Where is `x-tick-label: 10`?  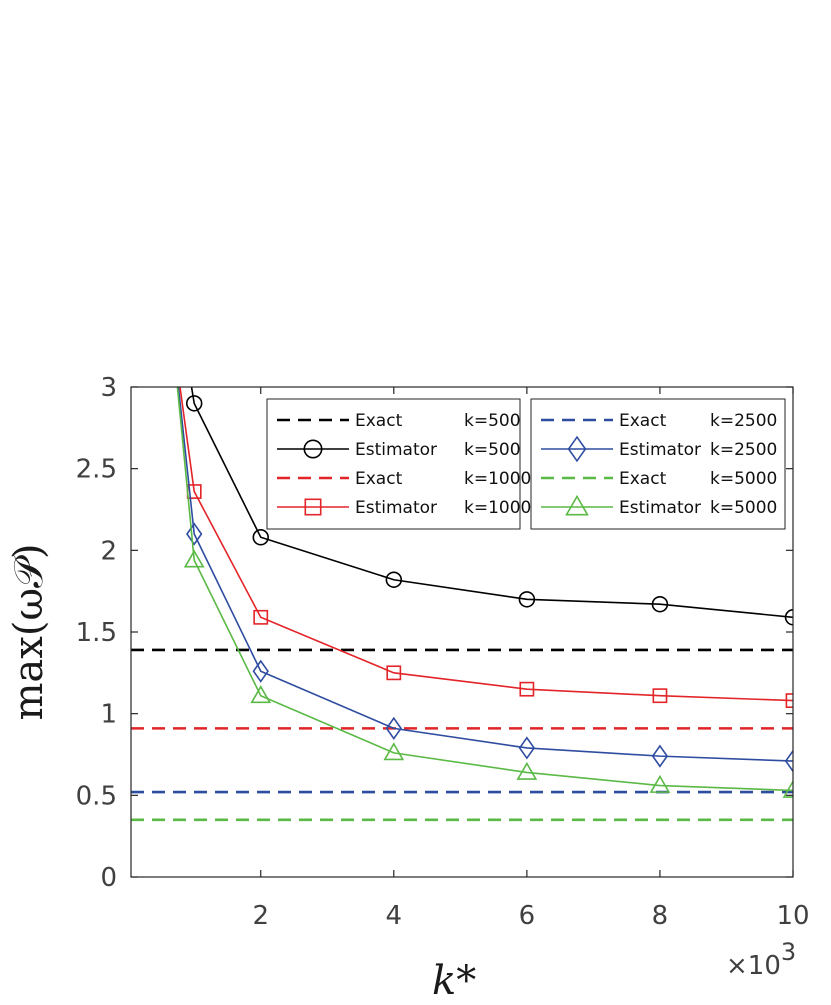
x-tick-label: 10 is located at coordinates (792, 916).